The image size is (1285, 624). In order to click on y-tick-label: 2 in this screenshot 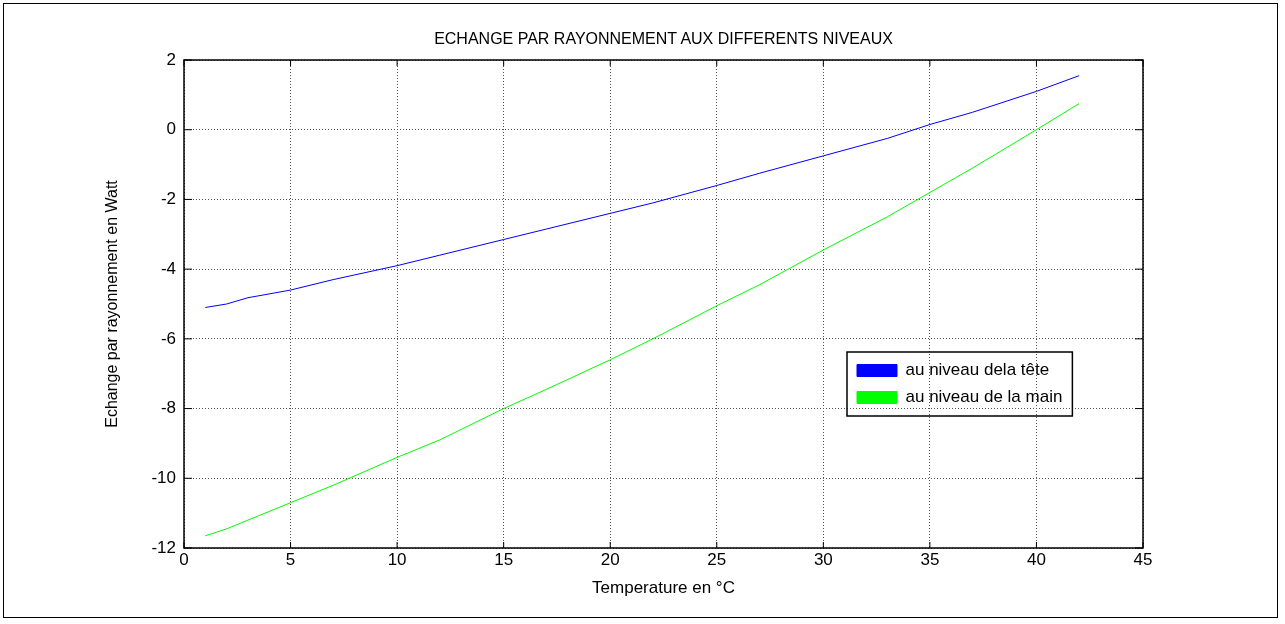, I will do `click(171, 59)`.